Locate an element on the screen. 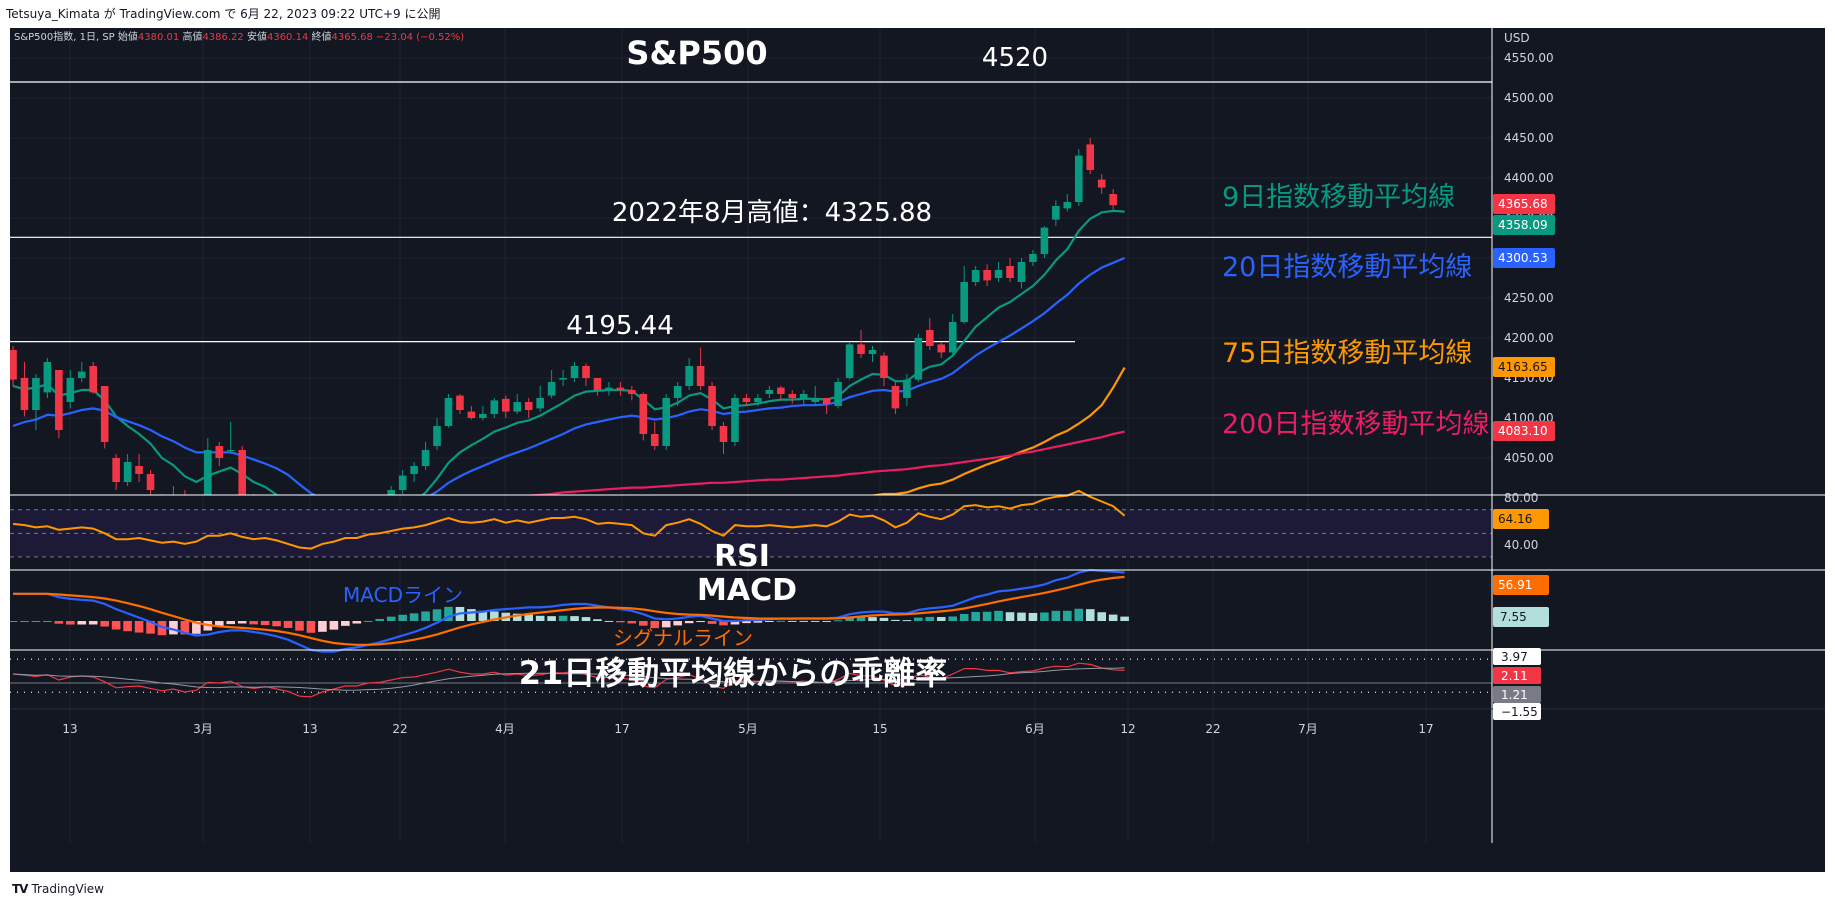 This screenshot has height=907, width=1835. open-label: 始値 is located at coordinates (128, 36).